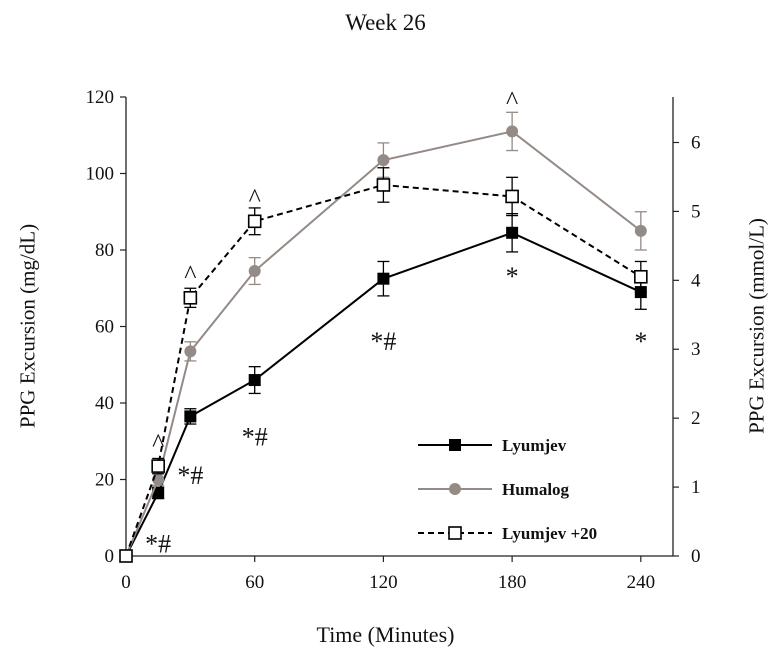  What do you see at coordinates (385, 634) in the screenshot?
I see `x-axis-label: Time (Minutes)` at bounding box center [385, 634].